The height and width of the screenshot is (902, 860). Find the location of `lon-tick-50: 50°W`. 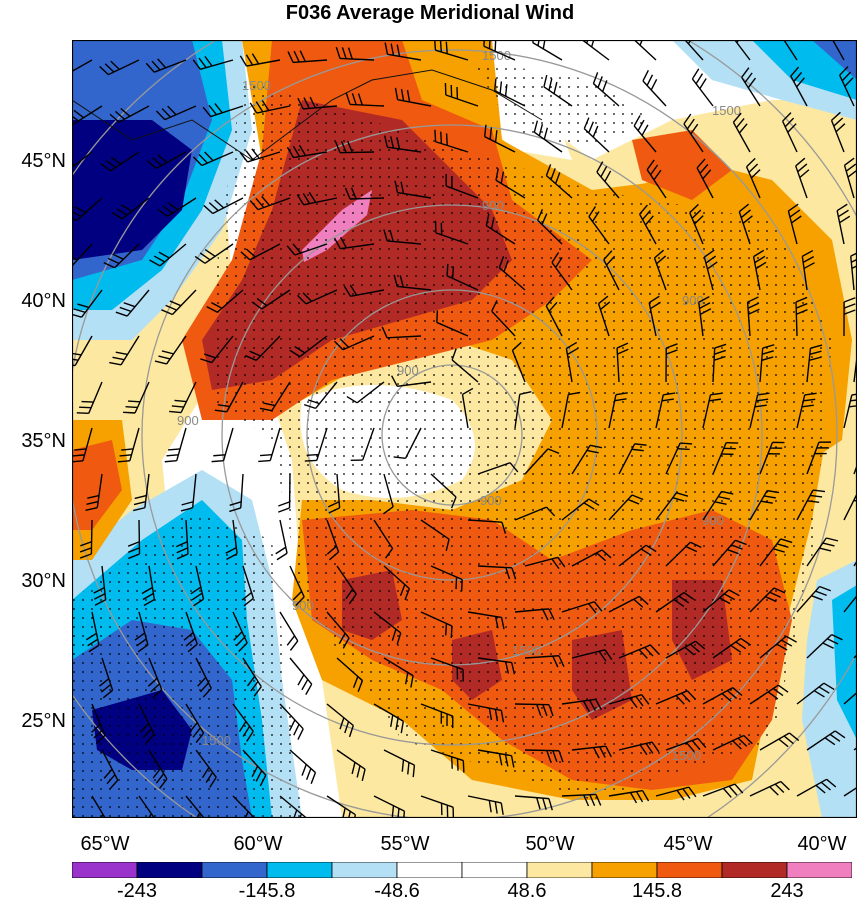

lon-tick-50: 50°W is located at coordinates (549, 844).